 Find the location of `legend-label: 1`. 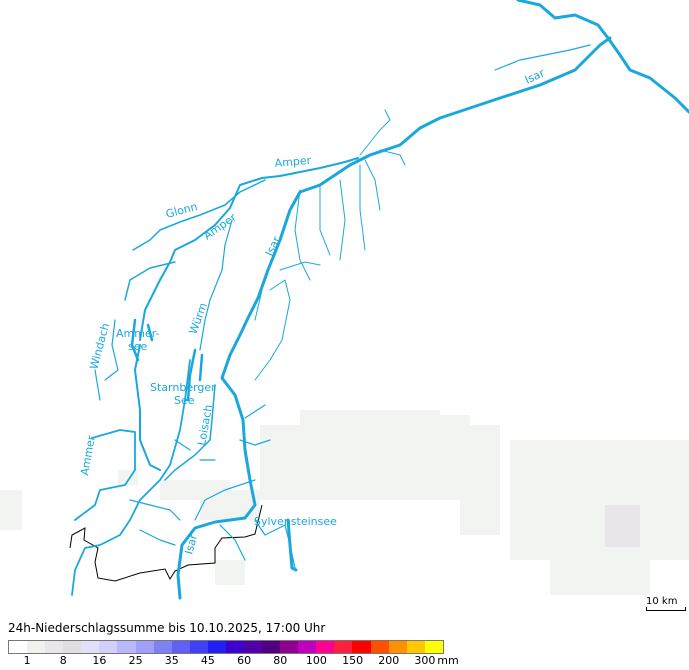

legend-label: 1 is located at coordinates (27, 660).